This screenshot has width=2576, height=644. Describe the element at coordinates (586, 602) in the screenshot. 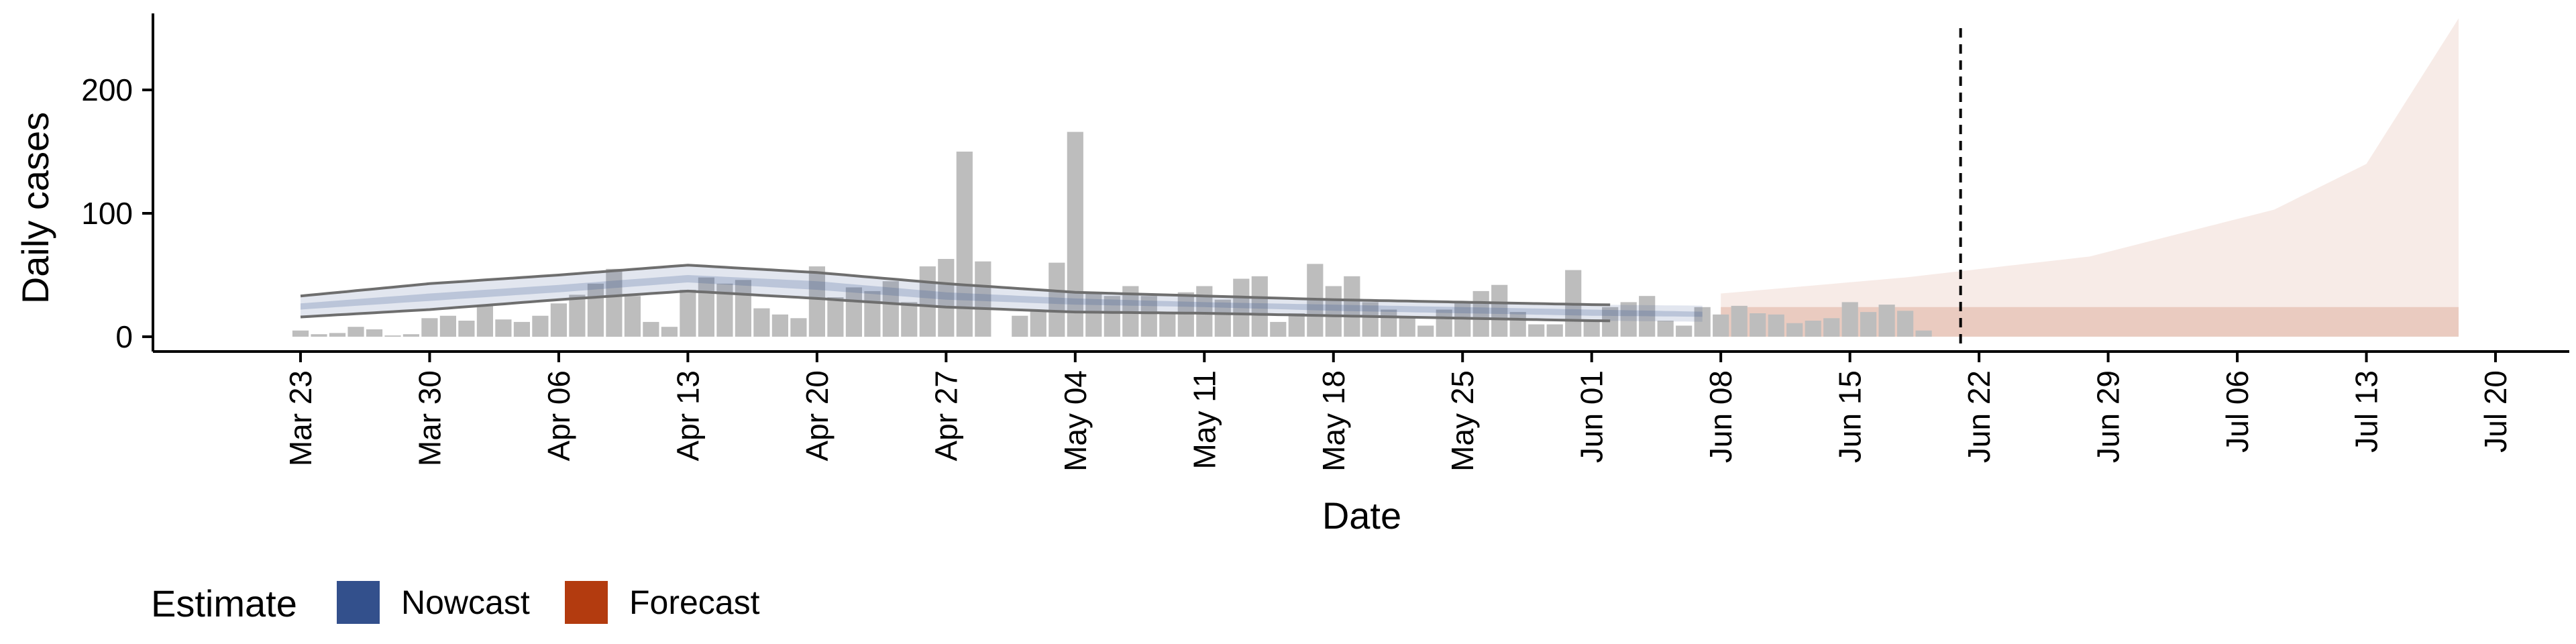

I see `legend-swatch-forecast` at that location.